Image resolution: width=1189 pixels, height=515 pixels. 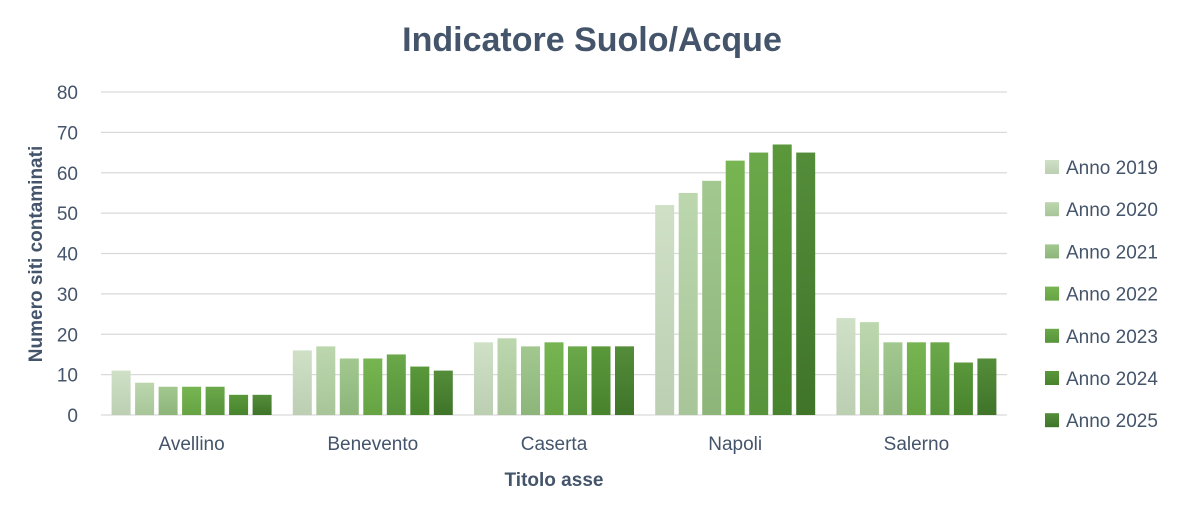 I want to click on bar-benevento-anno-2022, so click(x=373, y=386).